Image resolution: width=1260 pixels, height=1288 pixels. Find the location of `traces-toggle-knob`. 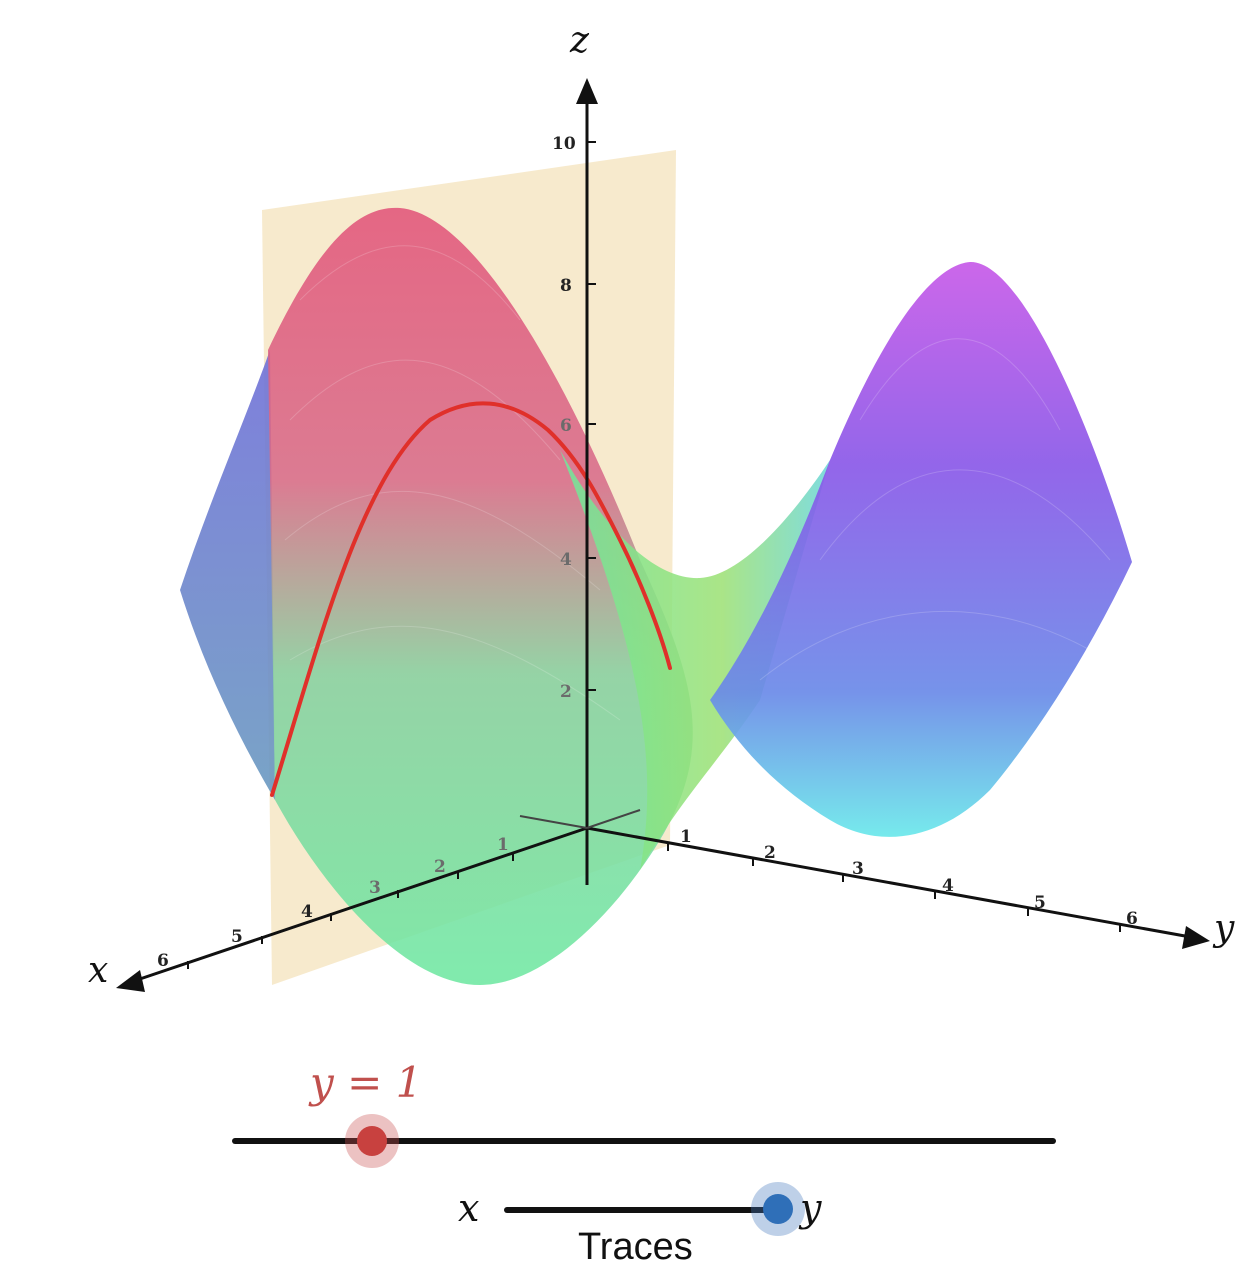

traces-toggle-knob is located at coordinates (778, 1209).